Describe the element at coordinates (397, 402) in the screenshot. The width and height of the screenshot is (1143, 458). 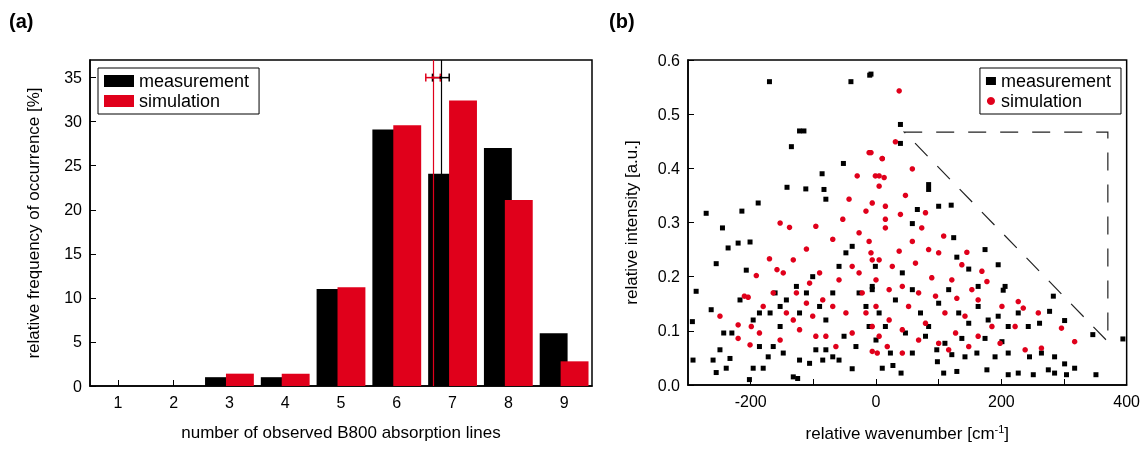
I see `x-tick-label: 6` at that location.